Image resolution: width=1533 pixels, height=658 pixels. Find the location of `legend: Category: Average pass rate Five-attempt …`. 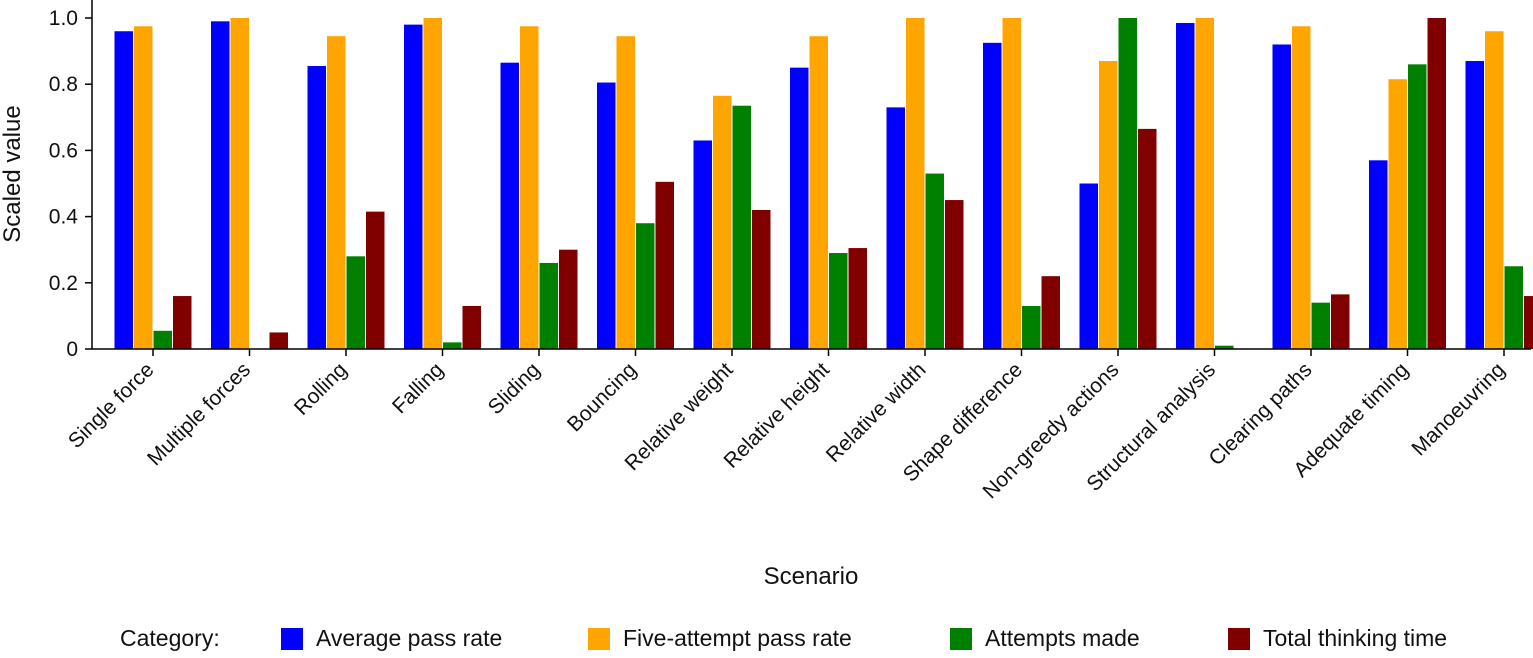

legend: Category: Average pass rate Five-attempt … is located at coordinates (783, 638).